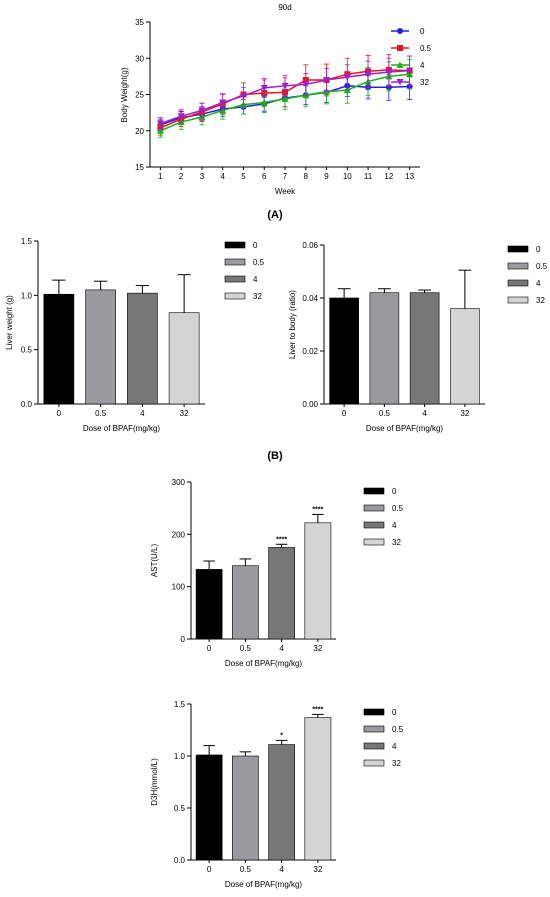  What do you see at coordinates (180, 704) in the screenshot?
I see `y-tick-label: 1.5` at bounding box center [180, 704].